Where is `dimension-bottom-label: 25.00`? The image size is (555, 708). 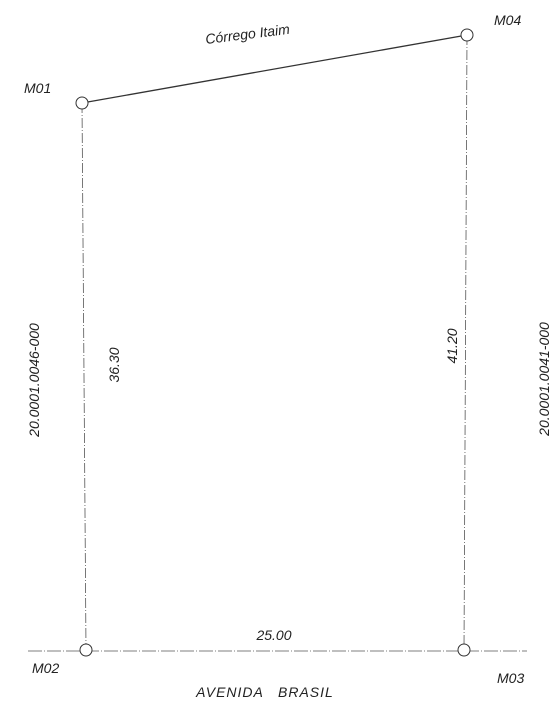 dimension-bottom-label: 25.00 is located at coordinates (273, 635).